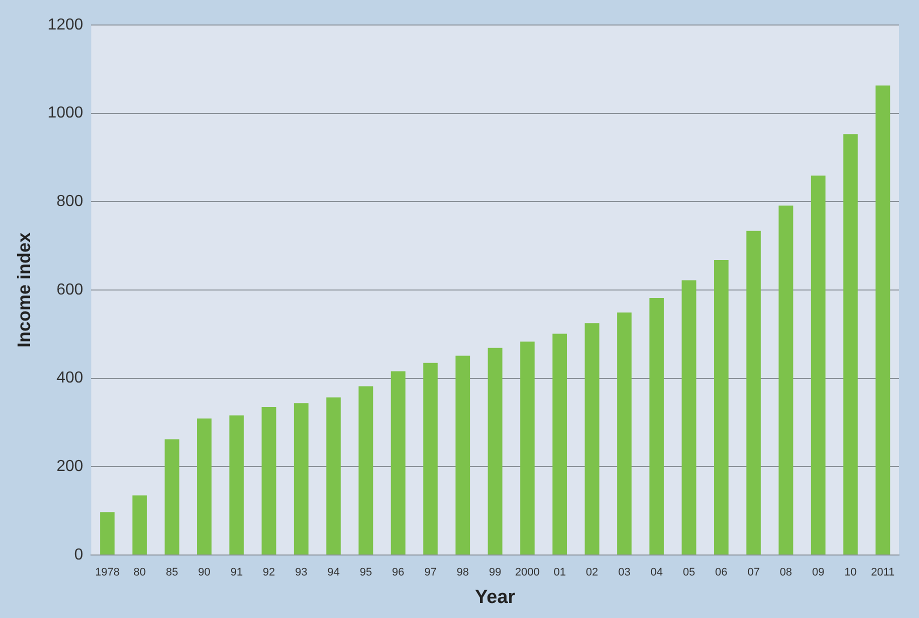 Image resolution: width=919 pixels, height=618 pixels. What do you see at coordinates (66, 25) in the screenshot?
I see `y-tick-label: 1200` at bounding box center [66, 25].